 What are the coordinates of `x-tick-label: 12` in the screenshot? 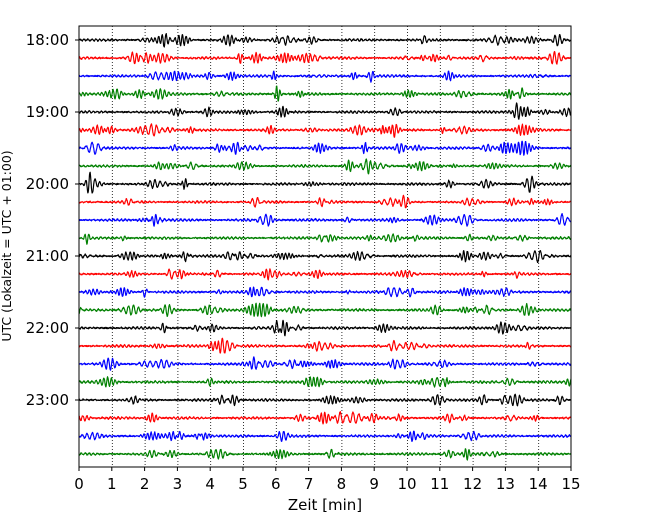 It's located at (472, 484).